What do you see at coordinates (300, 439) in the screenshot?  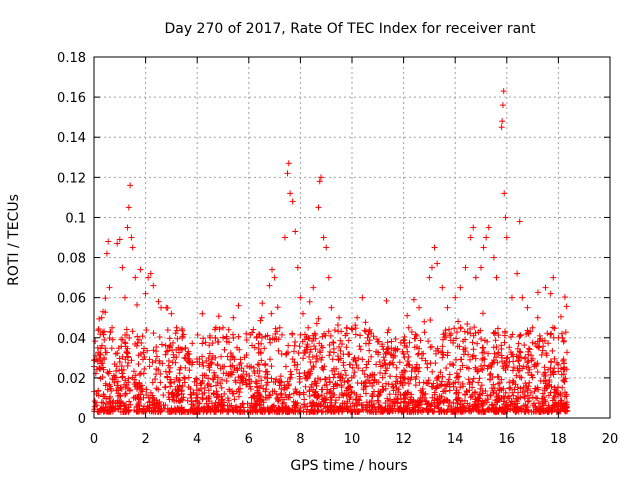 I see `x-tick-label: 8` at bounding box center [300, 439].